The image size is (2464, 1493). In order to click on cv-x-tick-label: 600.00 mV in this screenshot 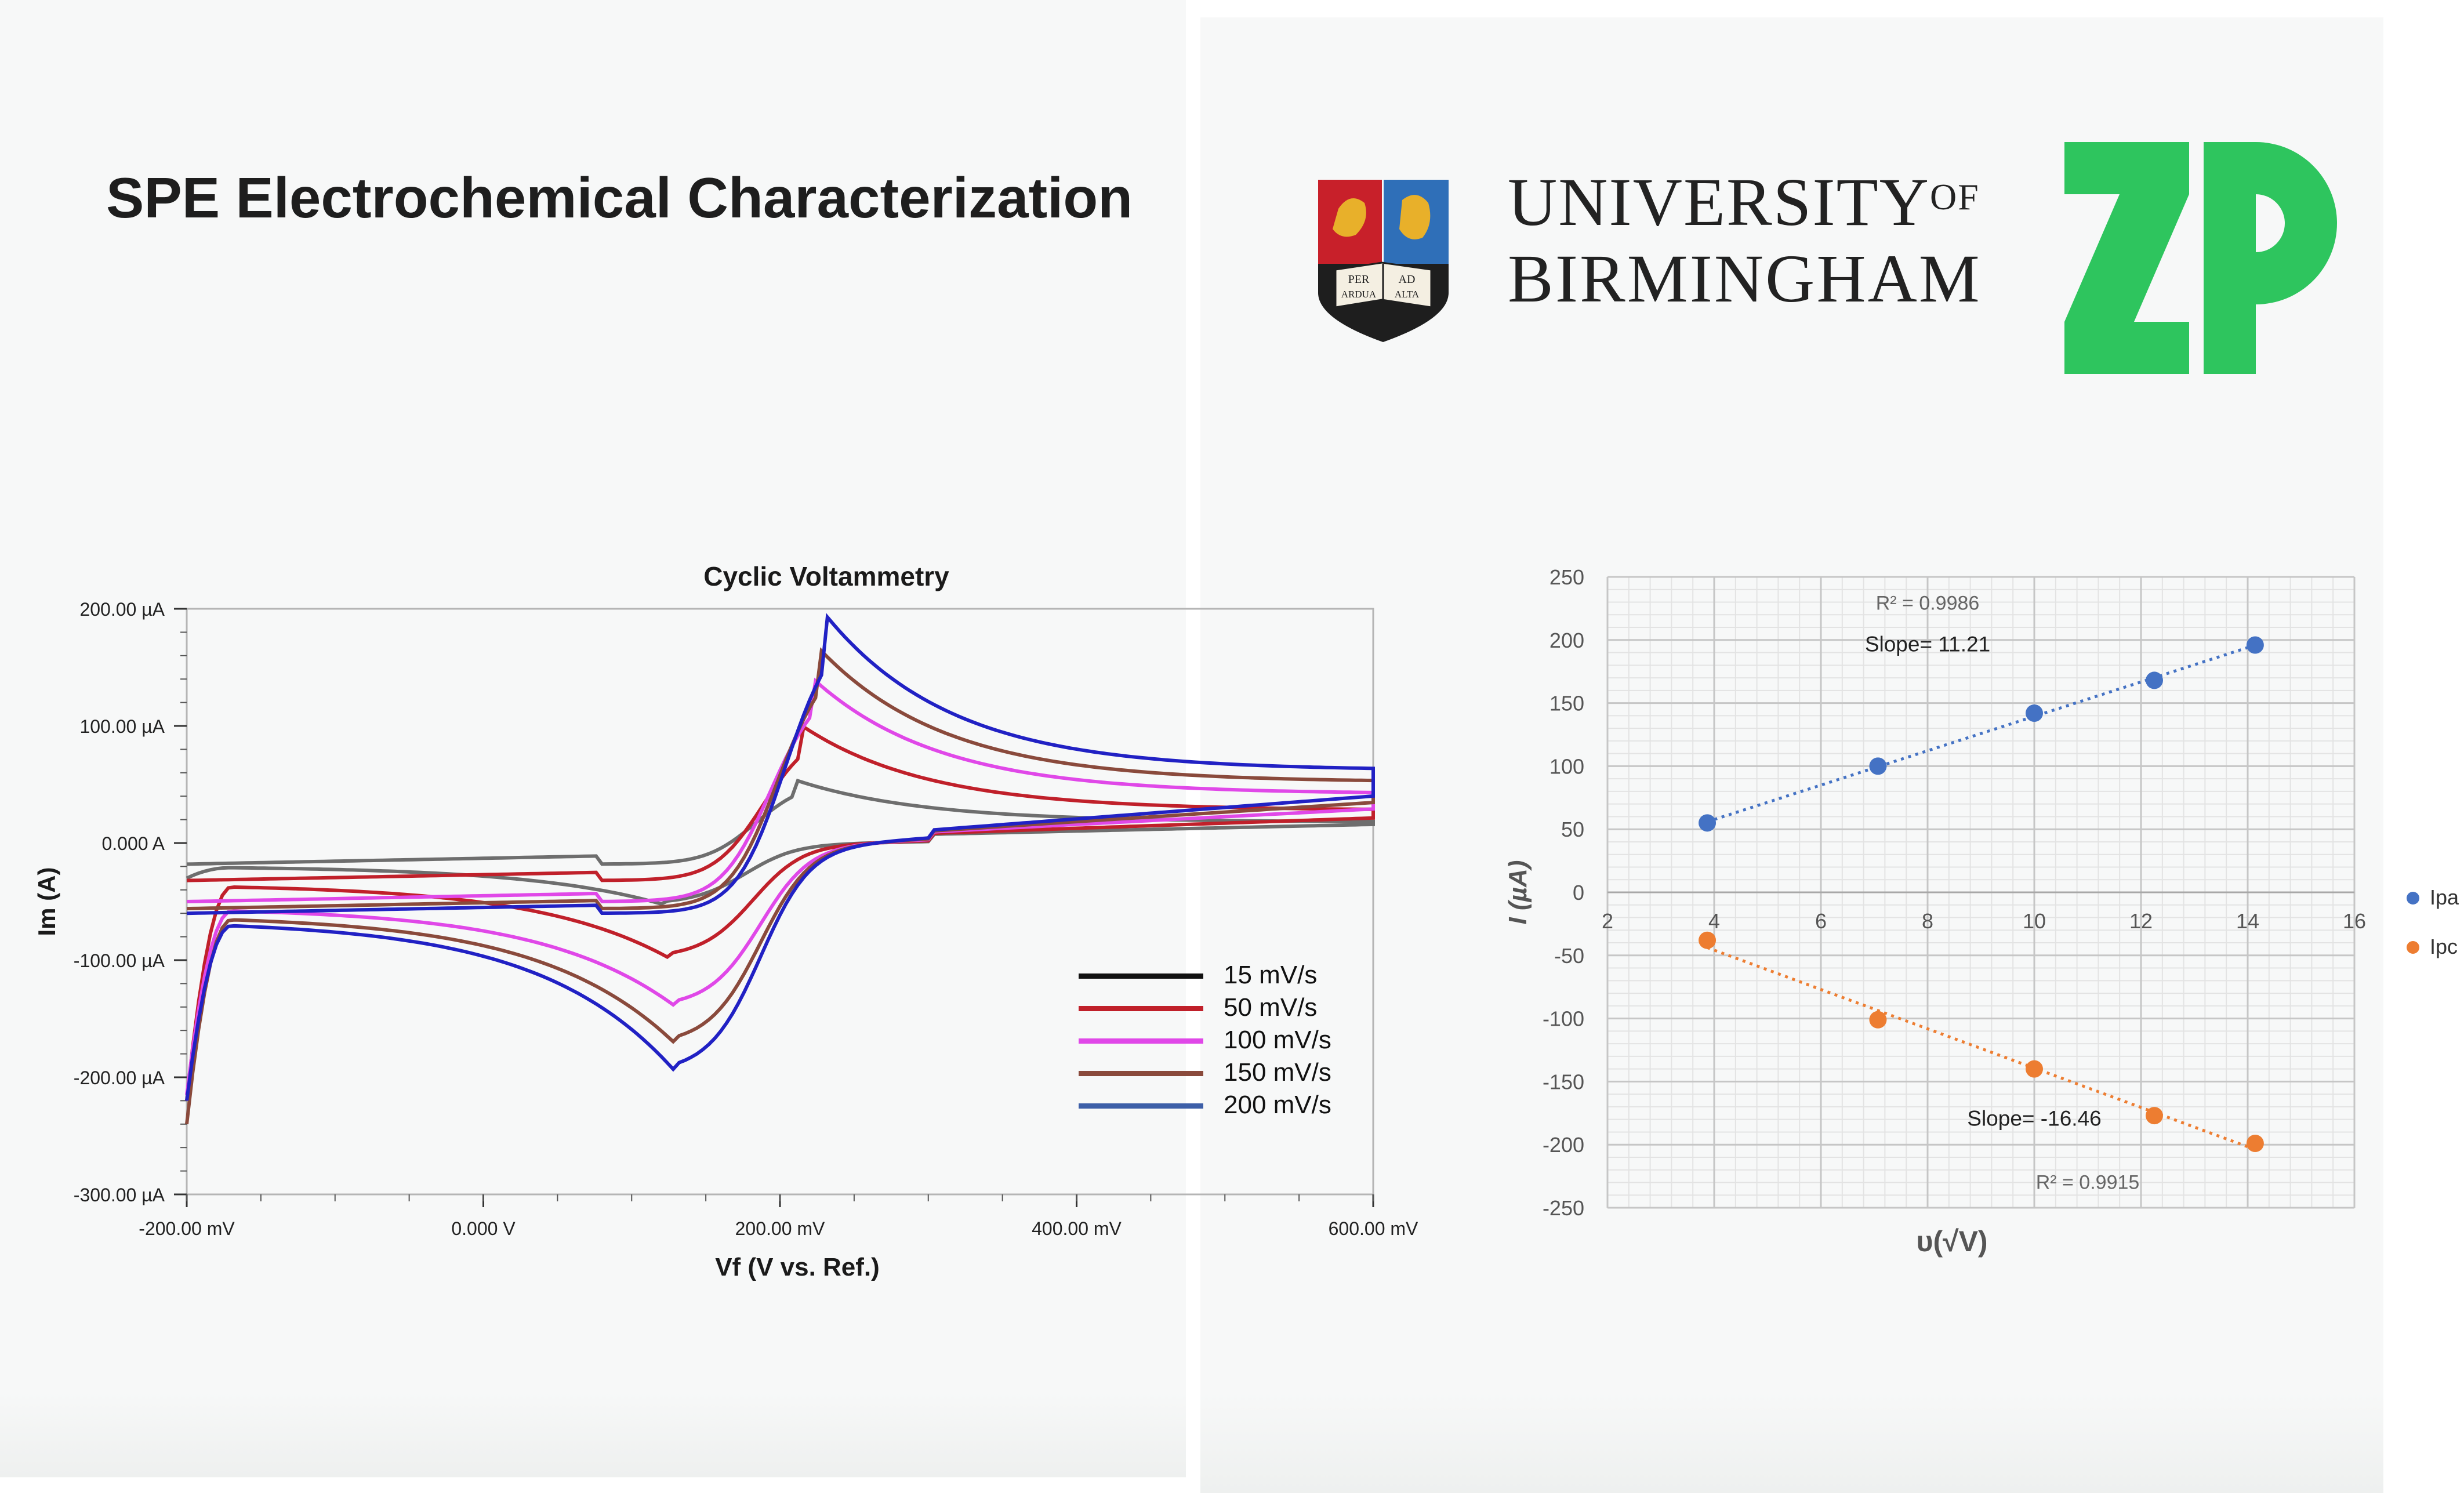, I will do `click(1373, 1228)`.